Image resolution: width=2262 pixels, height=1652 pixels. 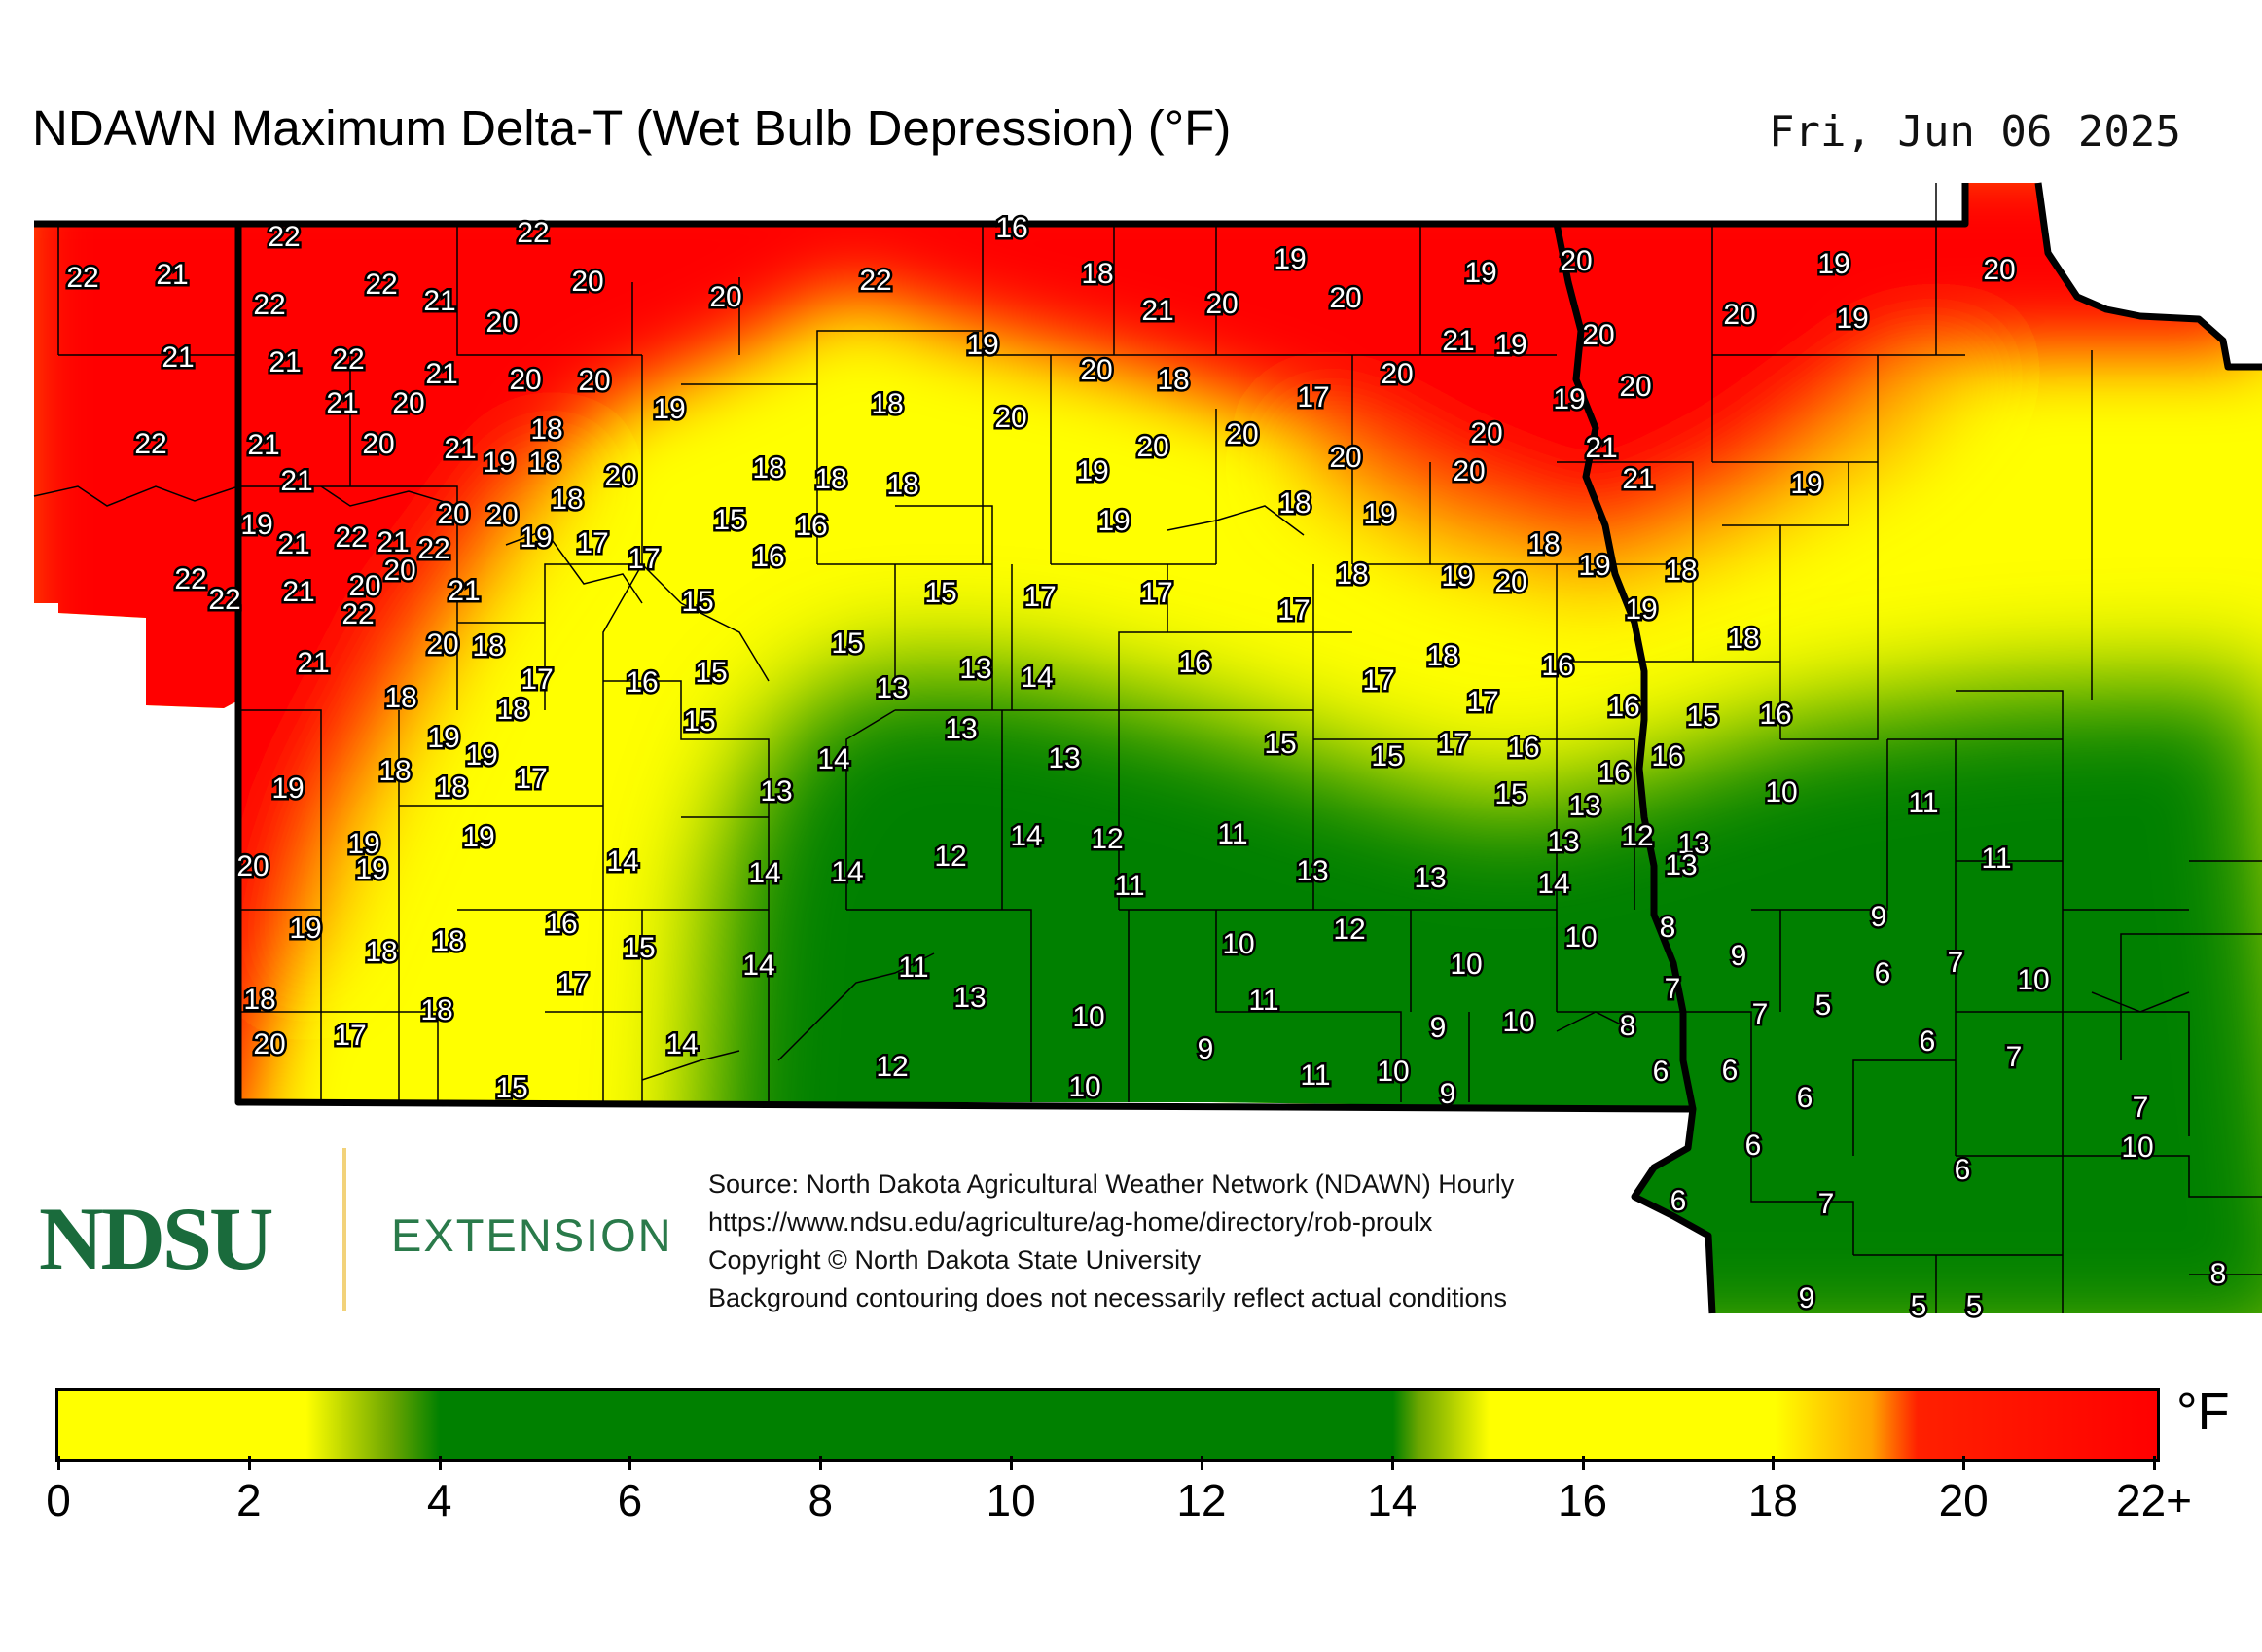 I want to click on legend-tick-label: 14, so click(x=1392, y=1500).